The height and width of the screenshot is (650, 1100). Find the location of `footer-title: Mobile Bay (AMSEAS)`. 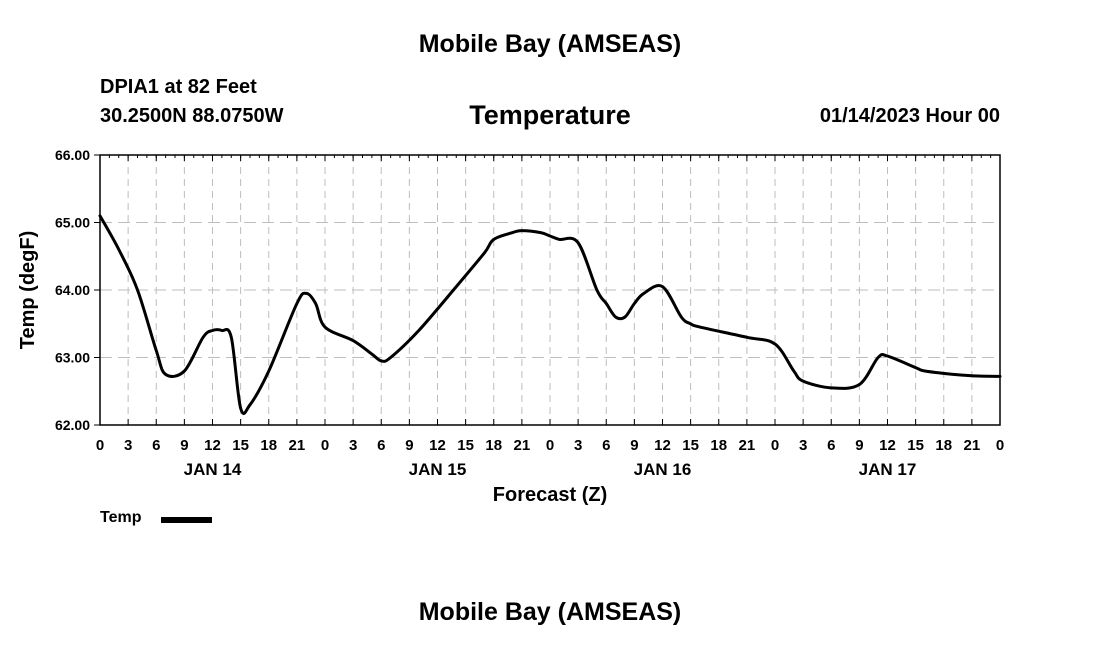

footer-title: Mobile Bay (AMSEAS) is located at coordinates (550, 612).